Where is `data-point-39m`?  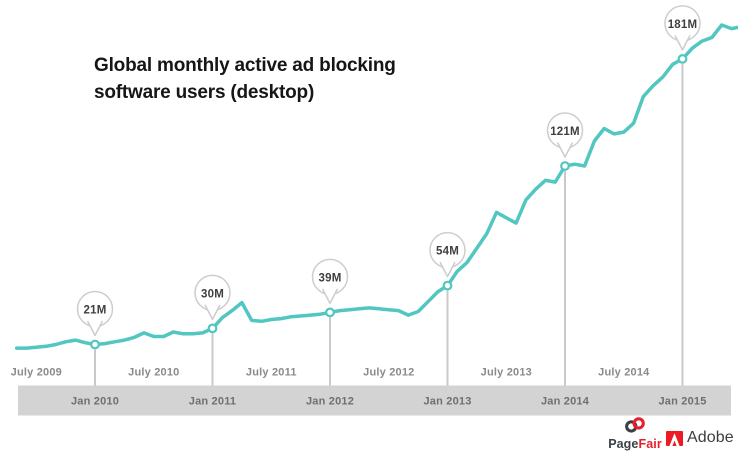
data-point-39m is located at coordinates (330, 312).